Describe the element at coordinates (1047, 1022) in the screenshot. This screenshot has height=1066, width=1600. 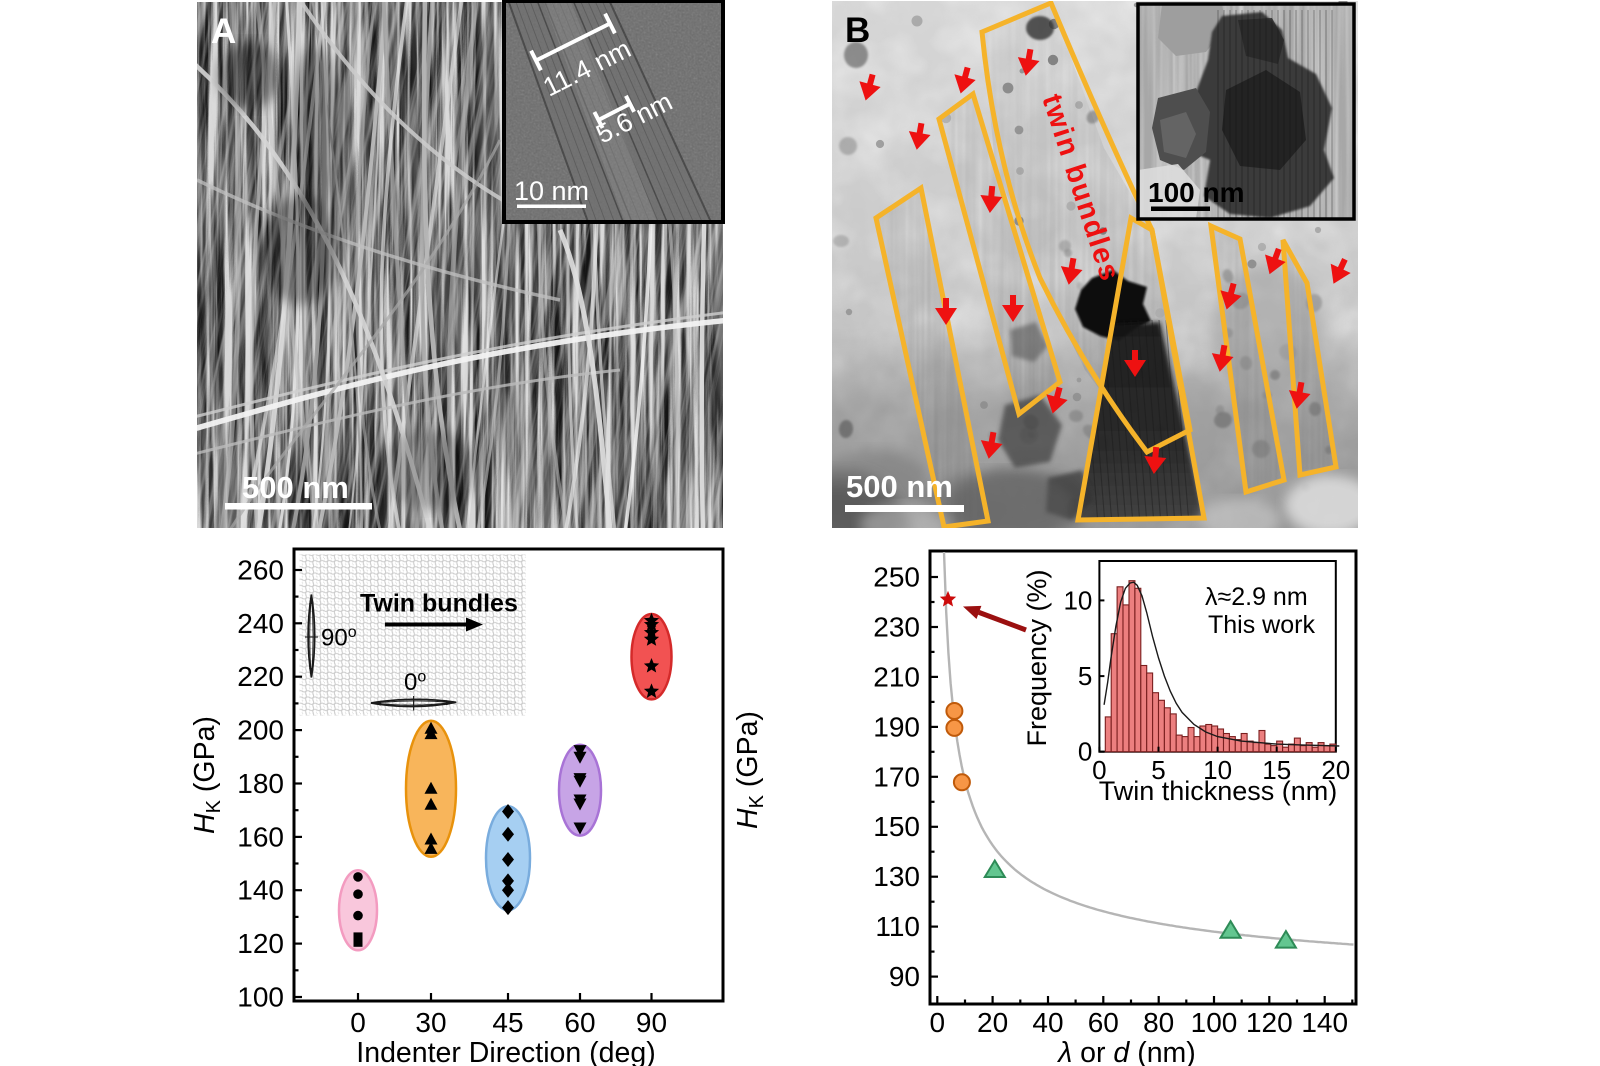
I see `svg-text: 40` at that location.